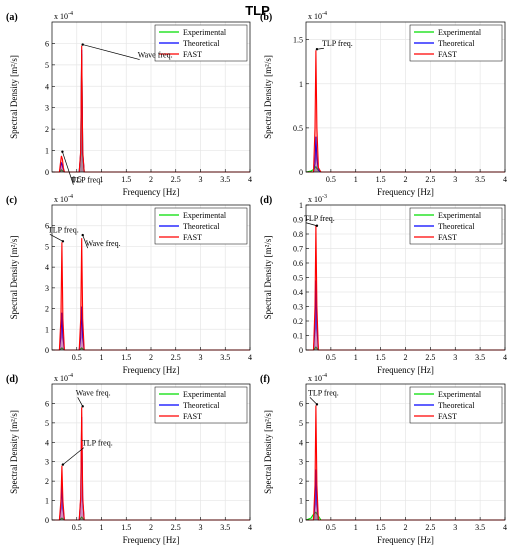 This screenshot has height=550, width=515. Describe the element at coordinates (257, 10) in the screenshot. I see `figure-title: TLP` at that location.